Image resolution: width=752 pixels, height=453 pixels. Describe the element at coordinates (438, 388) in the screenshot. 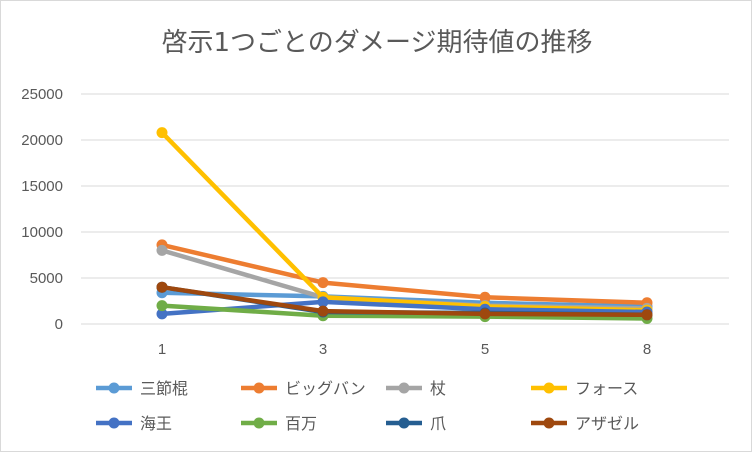

I see `legend-label: 杖` at that location.